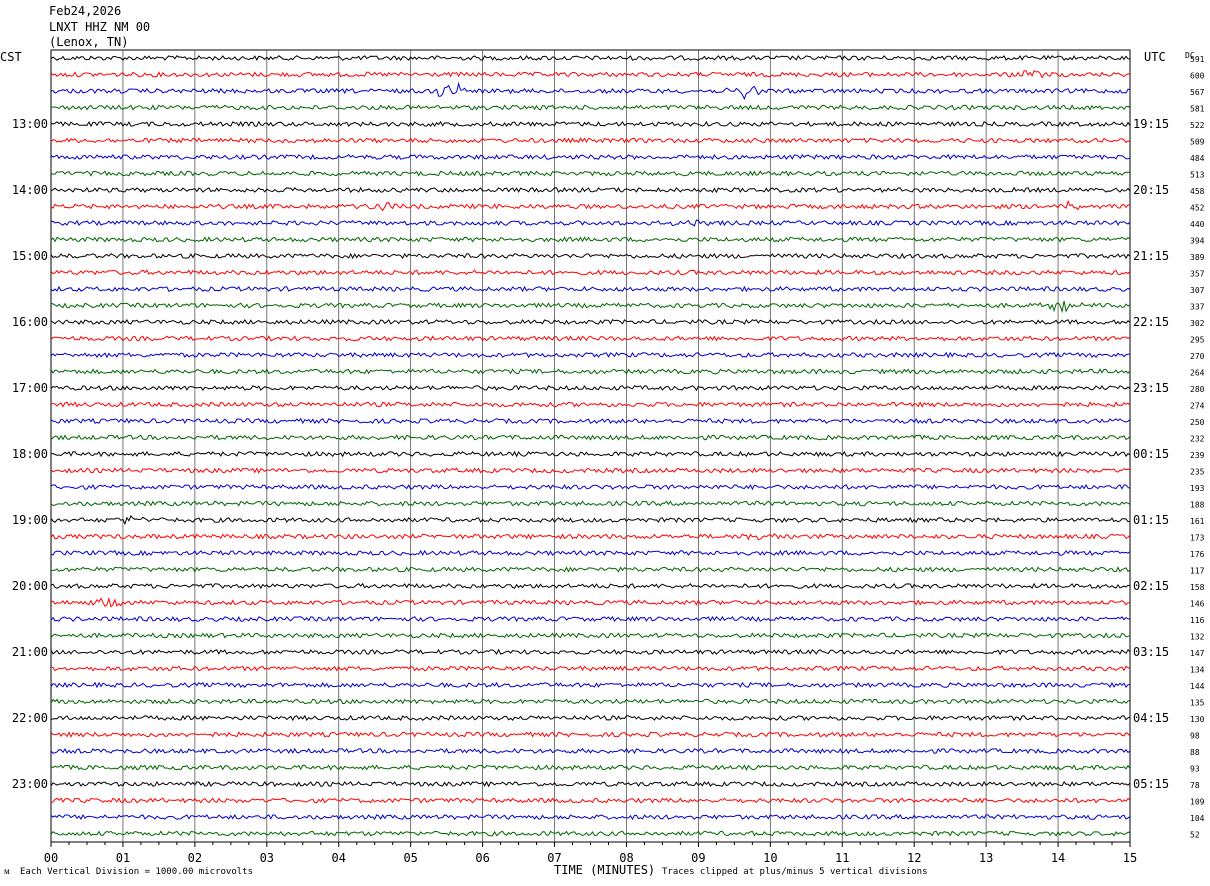  What do you see at coordinates (1197, 818) in the screenshot?
I see `dc-offset-label: 104` at bounding box center [1197, 818].